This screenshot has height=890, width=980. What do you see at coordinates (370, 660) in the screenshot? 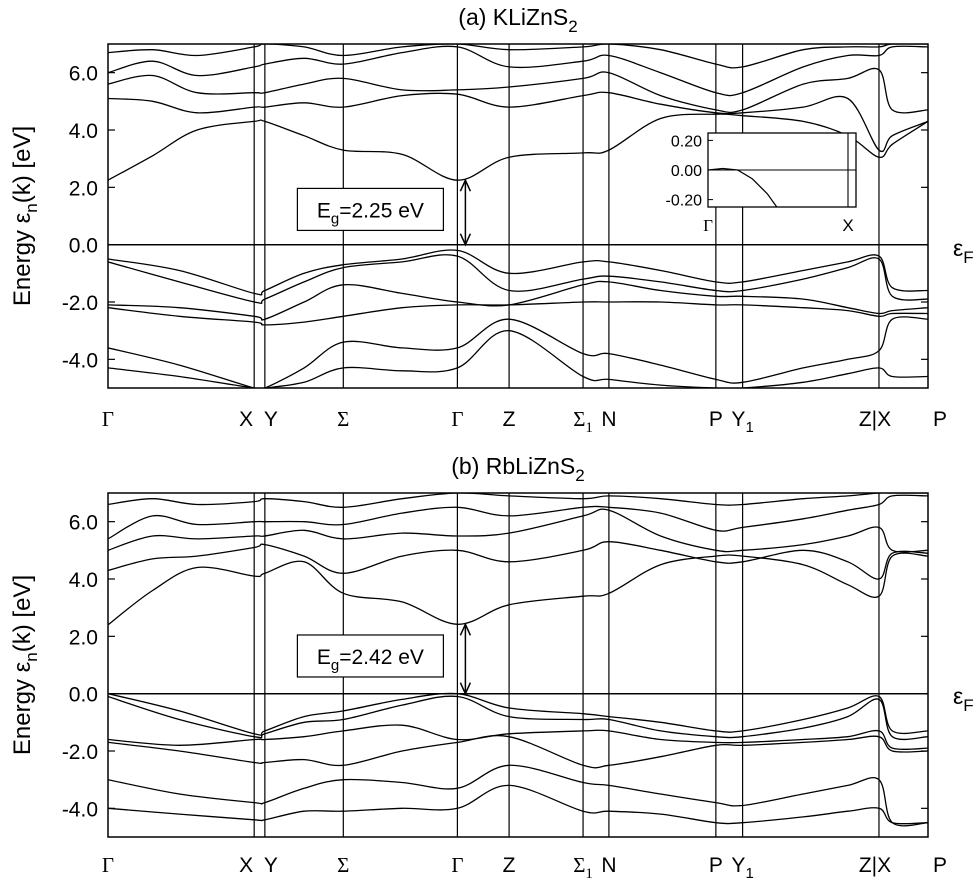
I see `band-gap-label: Eg=2.42 eV` at bounding box center [370, 660].